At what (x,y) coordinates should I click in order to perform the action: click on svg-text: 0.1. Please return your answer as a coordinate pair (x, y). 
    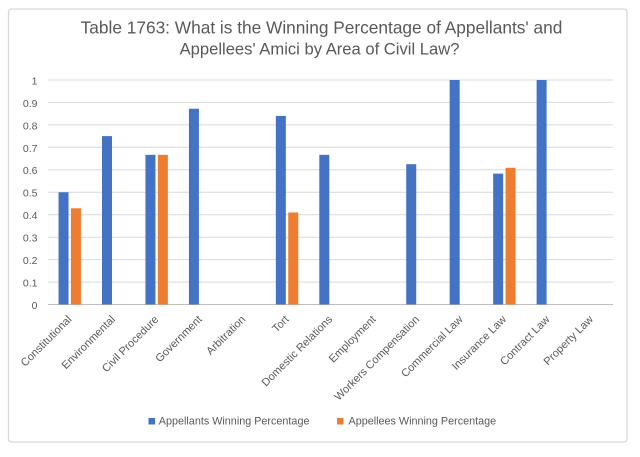
    Looking at the image, I should click on (30, 283).